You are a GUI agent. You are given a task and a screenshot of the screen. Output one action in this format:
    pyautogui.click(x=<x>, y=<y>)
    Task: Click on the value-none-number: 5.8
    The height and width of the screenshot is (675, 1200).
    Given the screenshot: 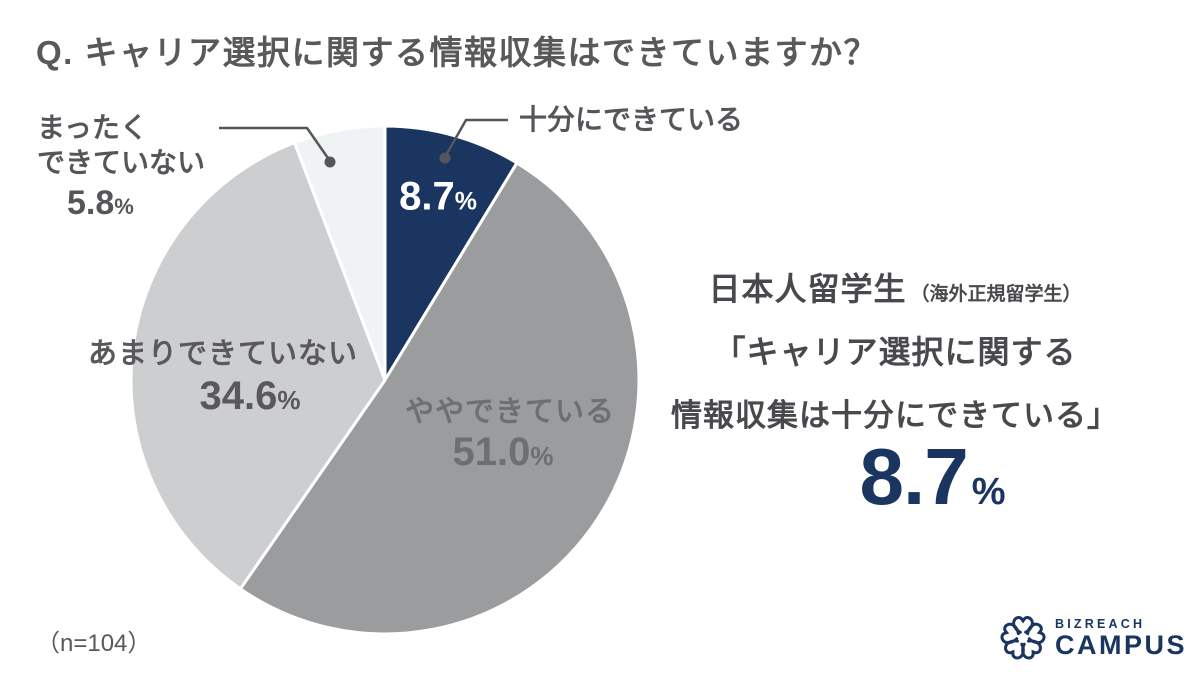 What is the action you would take?
    pyautogui.click(x=91, y=203)
    